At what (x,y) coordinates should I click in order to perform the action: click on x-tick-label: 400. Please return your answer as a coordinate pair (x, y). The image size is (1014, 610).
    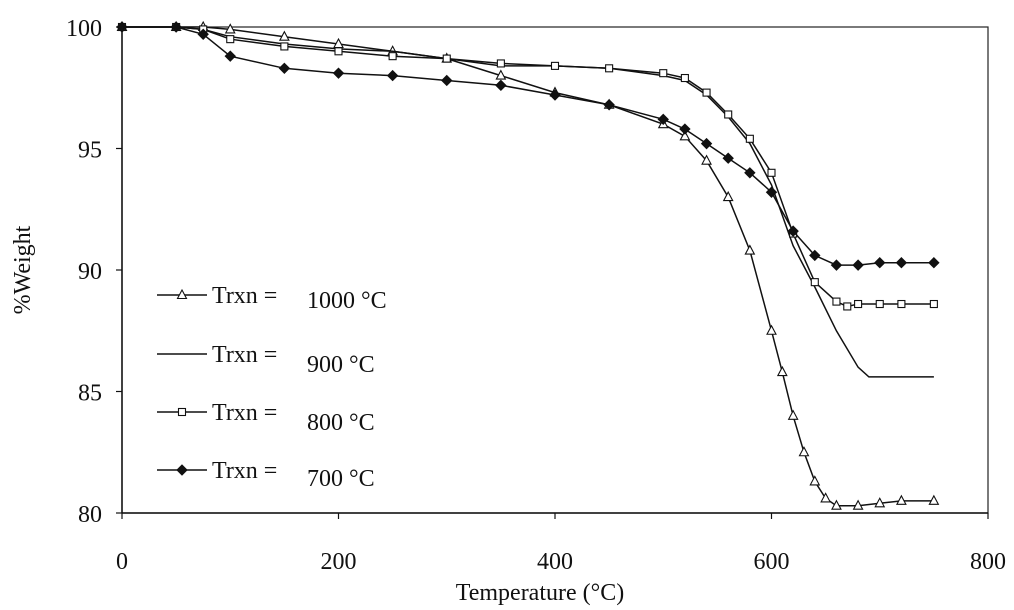
    Looking at the image, I should click on (555, 562).